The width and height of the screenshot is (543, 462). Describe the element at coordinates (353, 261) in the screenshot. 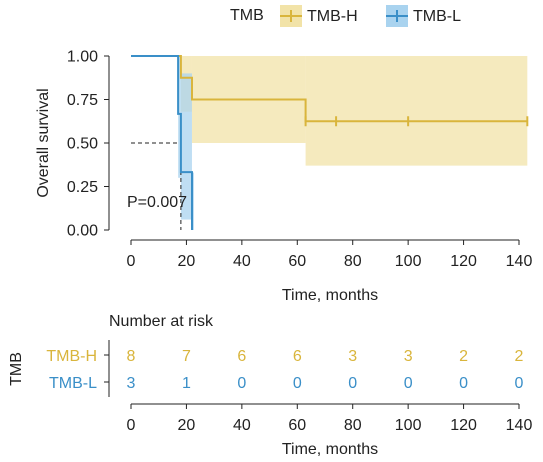

I see `x-tick-label-80: 80` at that location.